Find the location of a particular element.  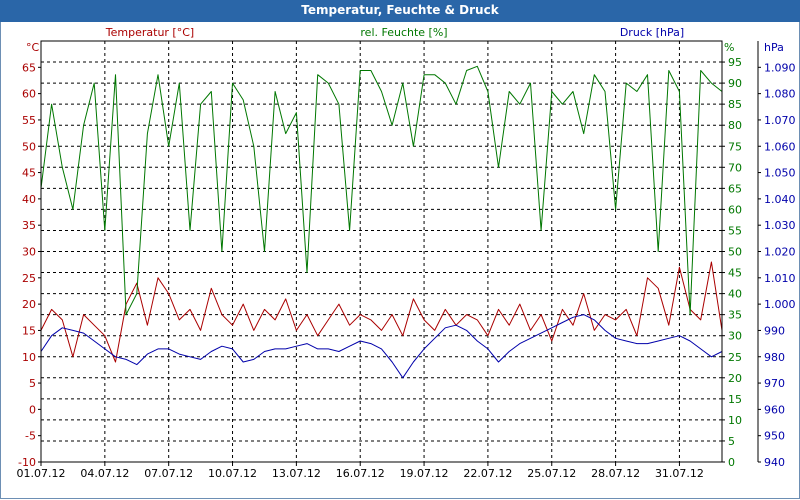

y-tick-label-pressure: 970 is located at coordinates (774, 383).